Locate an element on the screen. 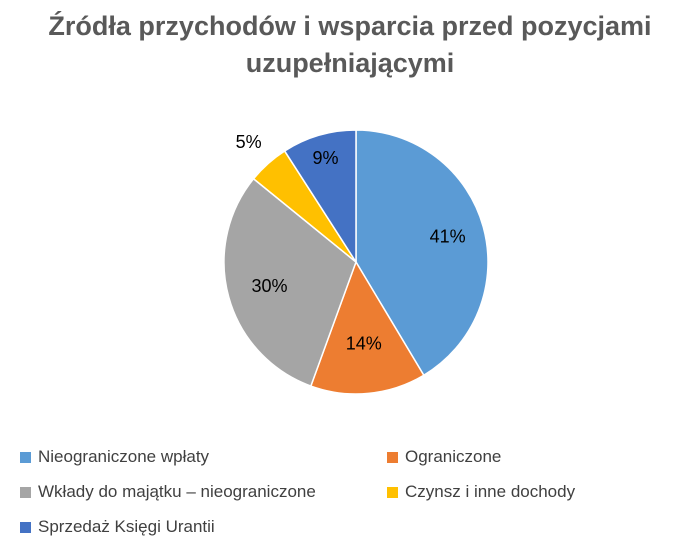  pie-slice-sprzedaz-ksiegi is located at coordinates (320, 197).